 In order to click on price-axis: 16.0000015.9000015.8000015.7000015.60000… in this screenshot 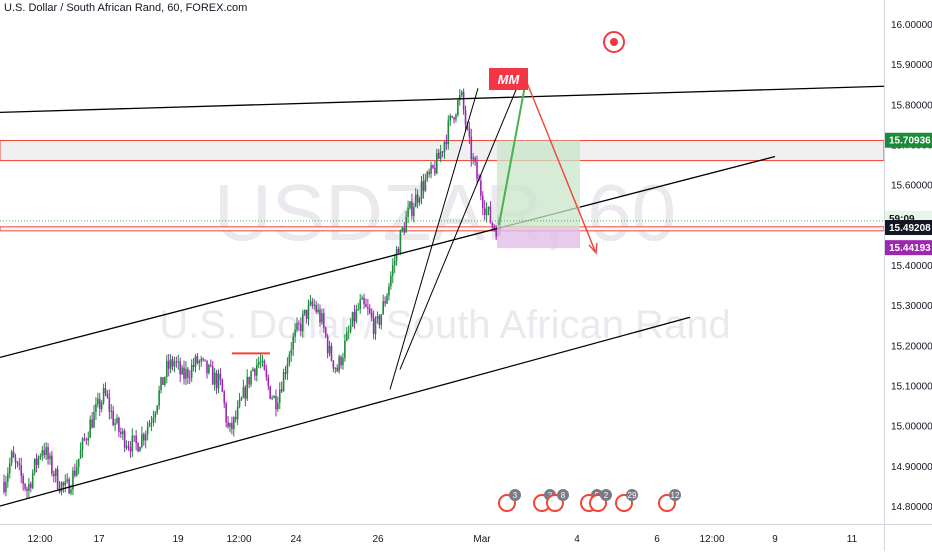, I will do `click(908, 262)`.